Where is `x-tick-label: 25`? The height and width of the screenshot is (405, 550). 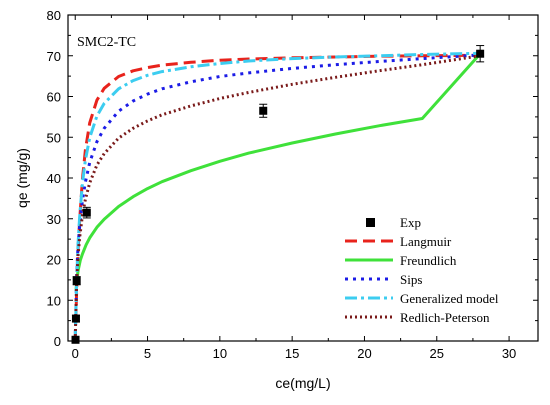 x-tick-label: 25 is located at coordinates (437, 353).